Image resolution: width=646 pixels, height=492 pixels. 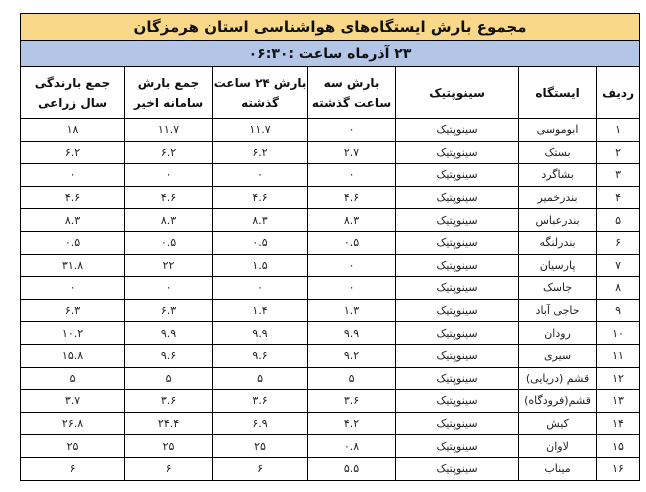 What do you see at coordinates (260, 333) in the screenshot?
I see `rain-24h: ۹.۹` at bounding box center [260, 333].